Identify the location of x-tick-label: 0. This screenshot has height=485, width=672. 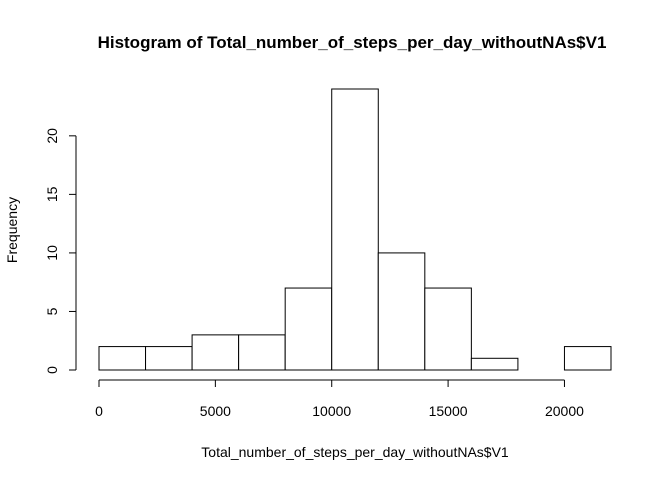
(99, 411).